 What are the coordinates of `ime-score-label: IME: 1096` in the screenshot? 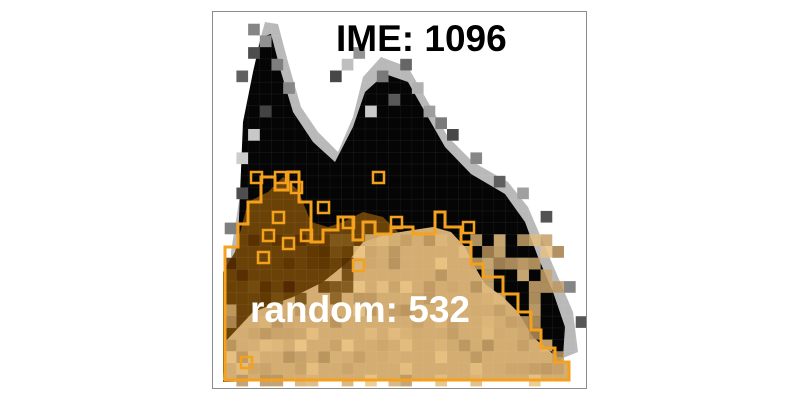 It's located at (421, 38).